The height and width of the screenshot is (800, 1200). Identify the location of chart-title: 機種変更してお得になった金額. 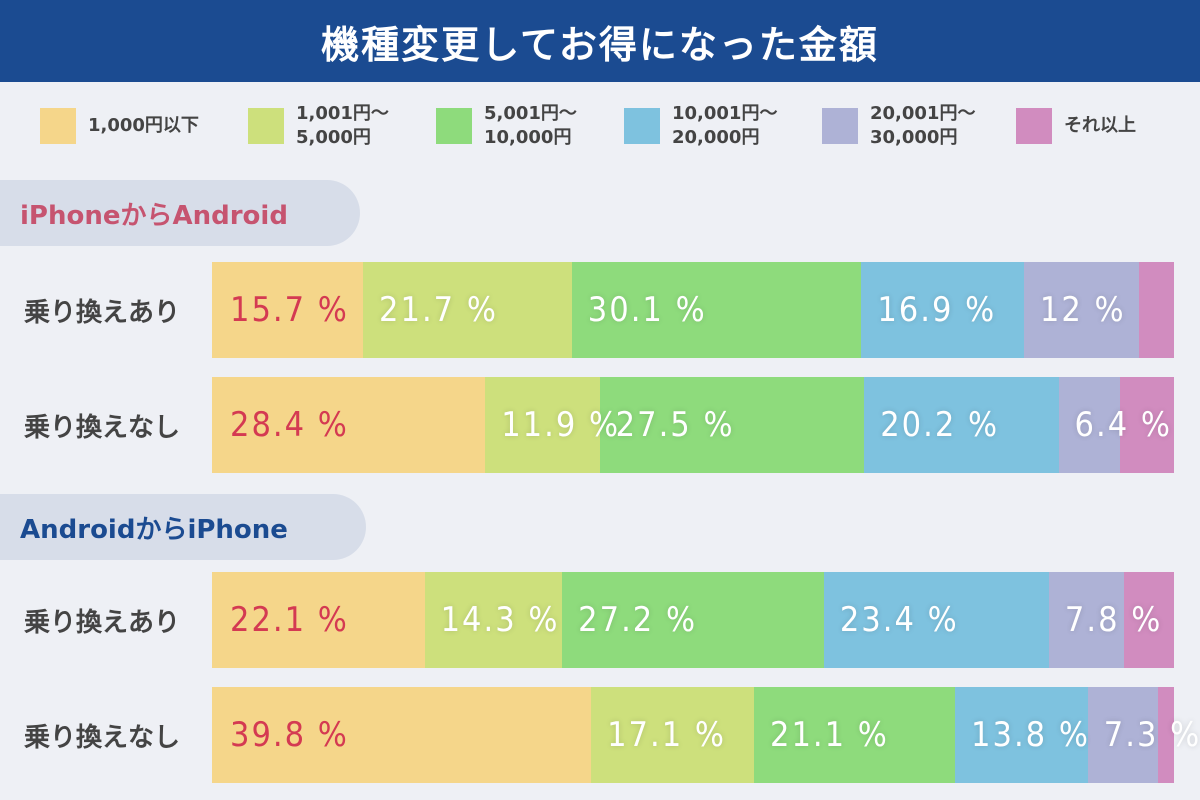
(600, 44).